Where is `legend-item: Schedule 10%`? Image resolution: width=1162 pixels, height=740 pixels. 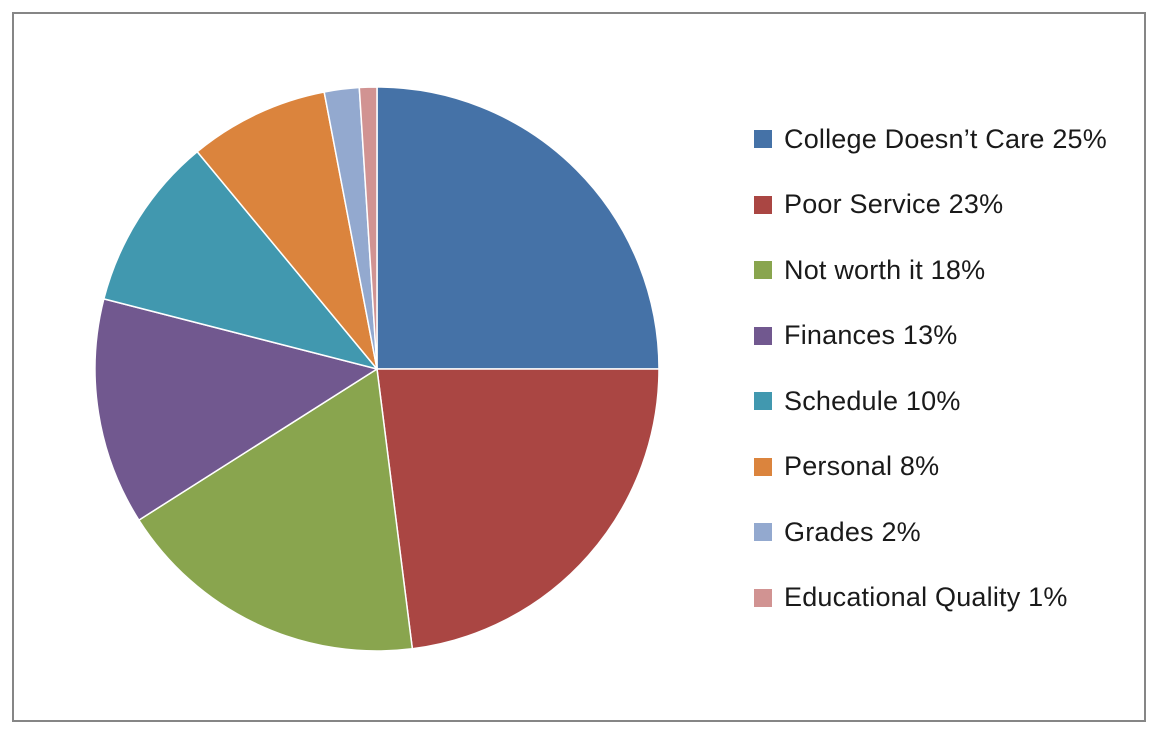
legend-item: Schedule 10% is located at coordinates (857, 401).